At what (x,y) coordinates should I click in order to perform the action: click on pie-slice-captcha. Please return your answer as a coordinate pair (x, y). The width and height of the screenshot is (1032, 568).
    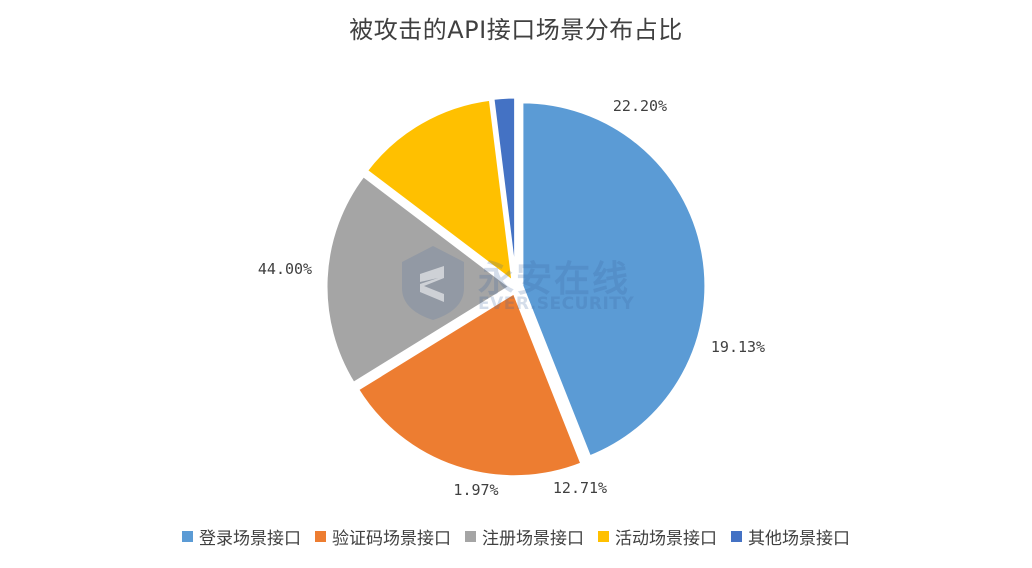
    Looking at the image, I should click on (469, 384).